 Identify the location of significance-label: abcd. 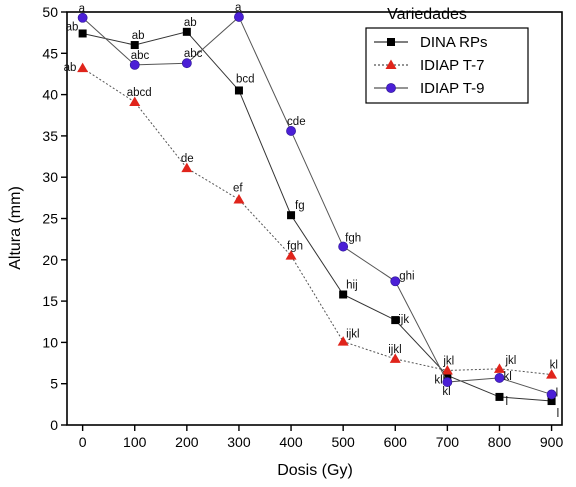
(139, 93).